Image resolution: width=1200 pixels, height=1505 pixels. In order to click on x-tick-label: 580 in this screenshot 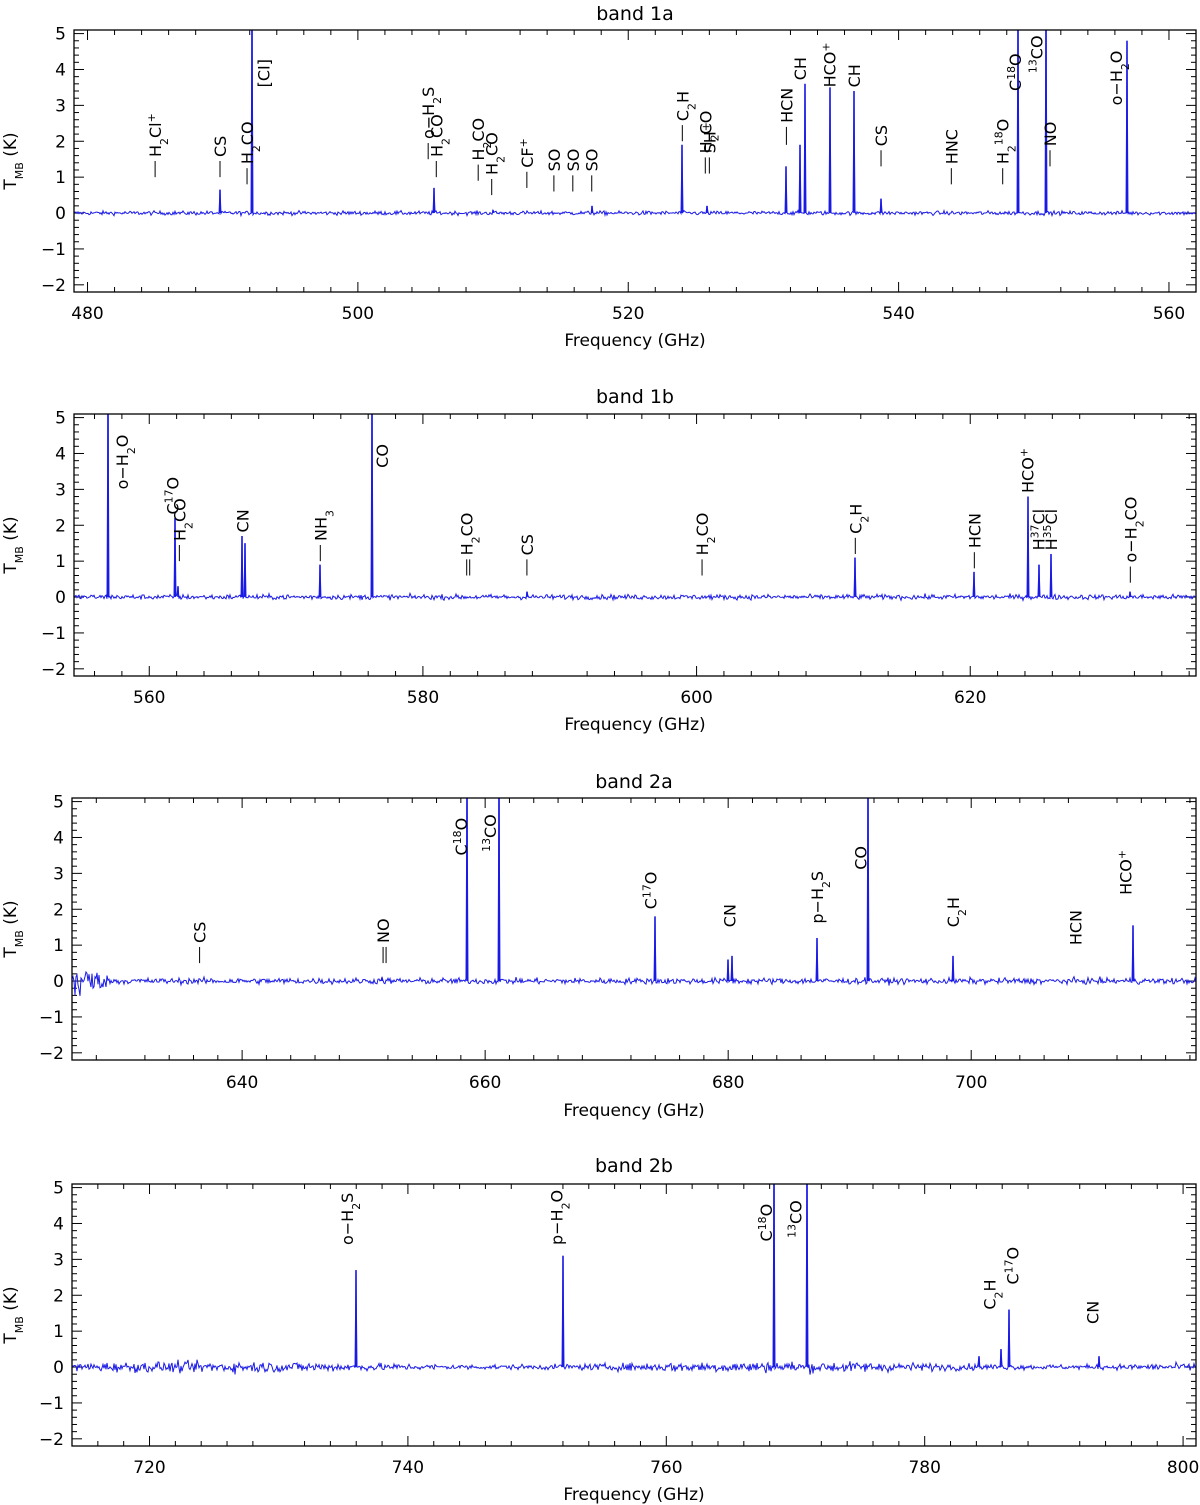, I will do `click(423, 698)`.